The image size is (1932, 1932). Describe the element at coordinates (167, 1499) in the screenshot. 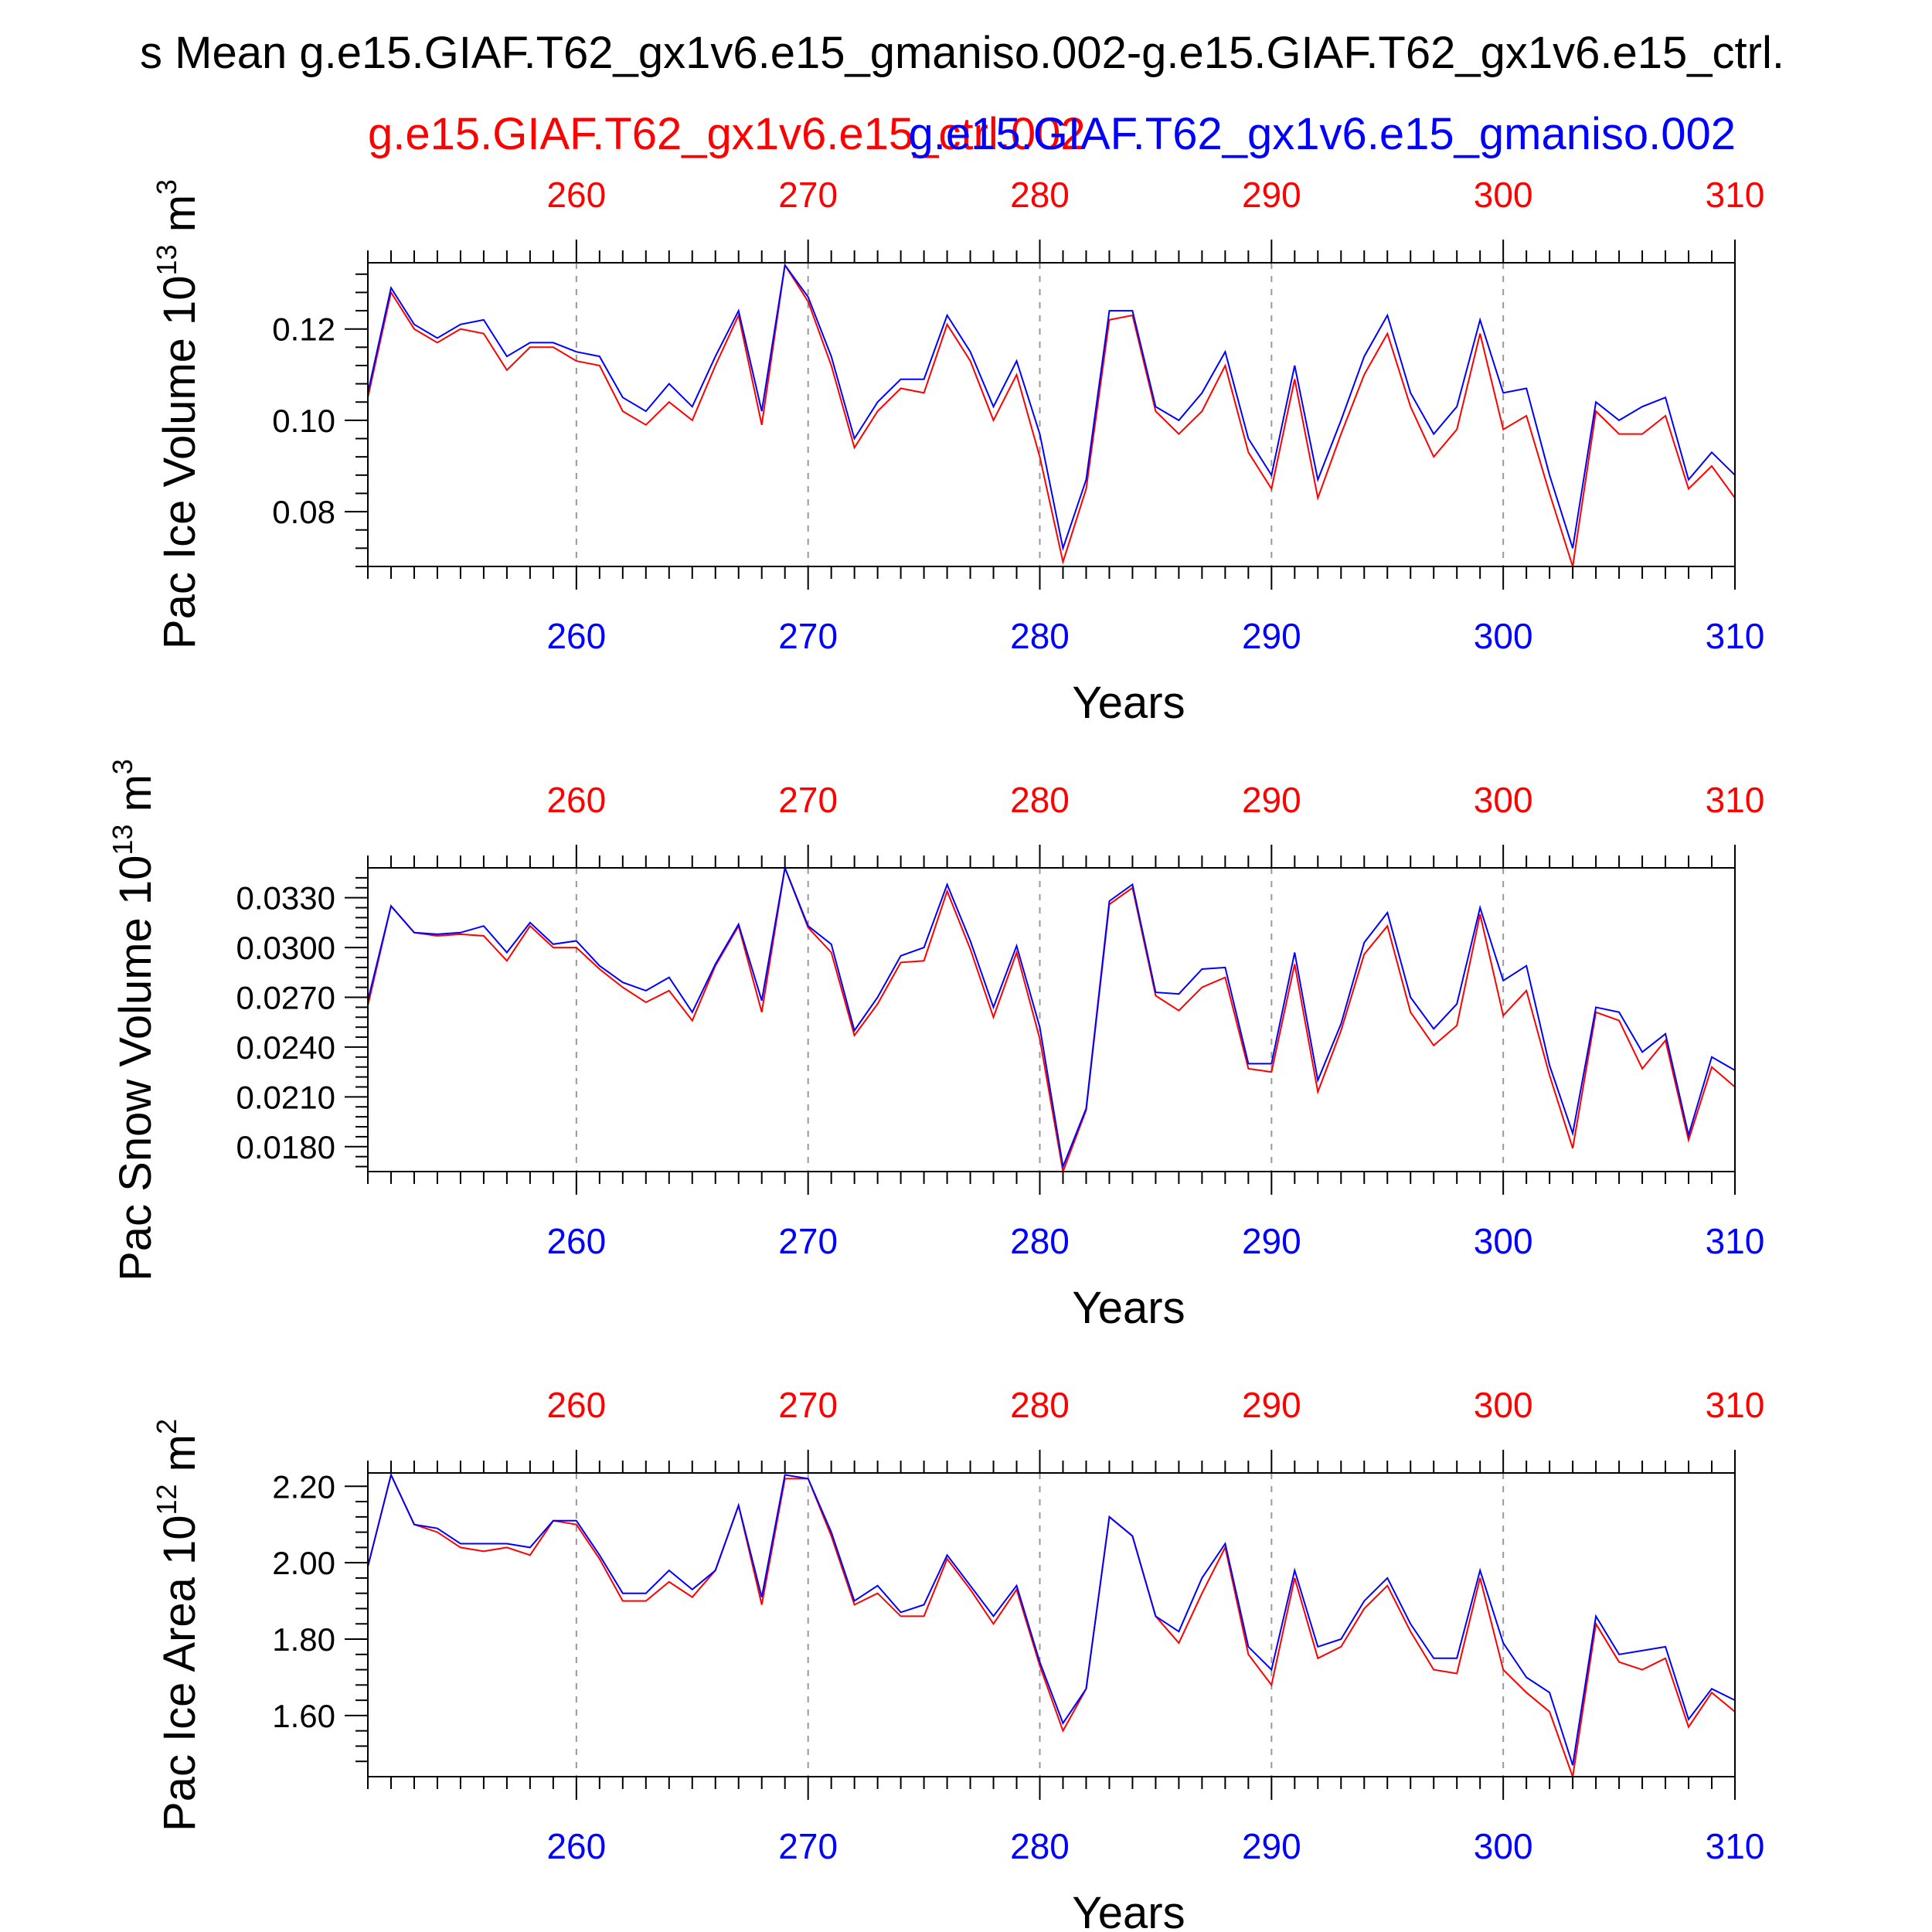

I see `y-axis-title-exponent: 12` at that location.